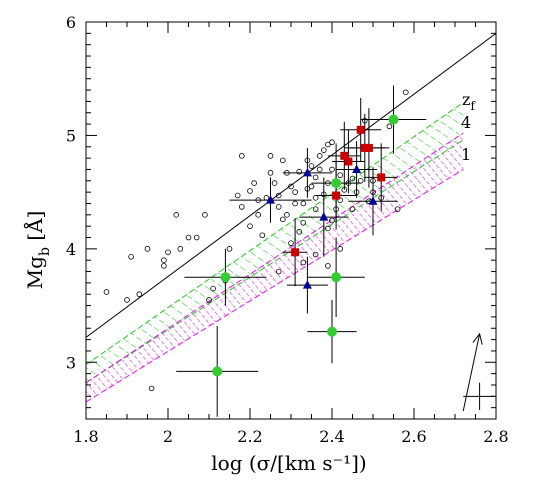 Image resolution: width=545 pixels, height=486 pixels. I want to click on y-tick-label: 4, so click(71, 249).